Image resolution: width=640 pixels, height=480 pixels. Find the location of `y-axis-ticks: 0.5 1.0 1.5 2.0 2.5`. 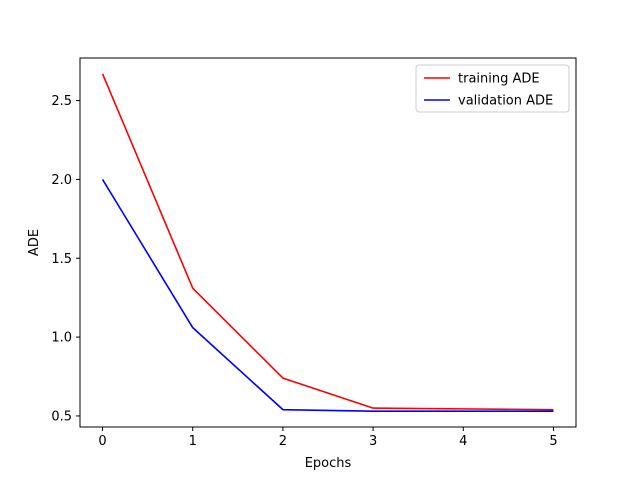

y-axis-ticks: 0.5 1.0 1.5 2.0 2.5 is located at coordinates (65, 259).